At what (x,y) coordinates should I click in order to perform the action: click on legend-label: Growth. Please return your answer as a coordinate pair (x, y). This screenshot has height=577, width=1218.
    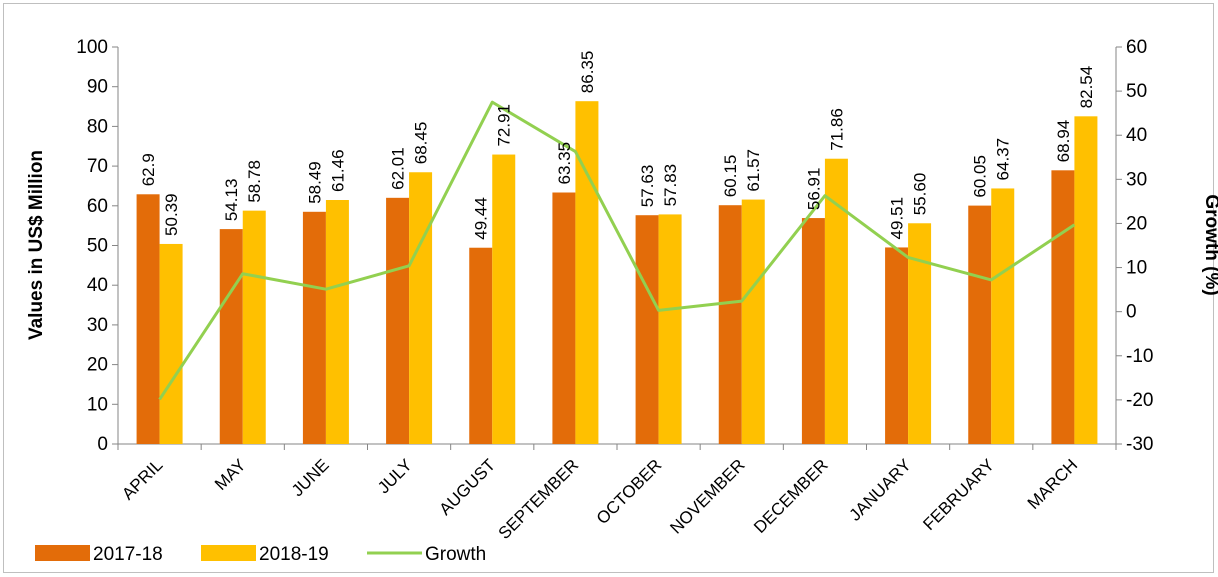
    Looking at the image, I should click on (455, 554).